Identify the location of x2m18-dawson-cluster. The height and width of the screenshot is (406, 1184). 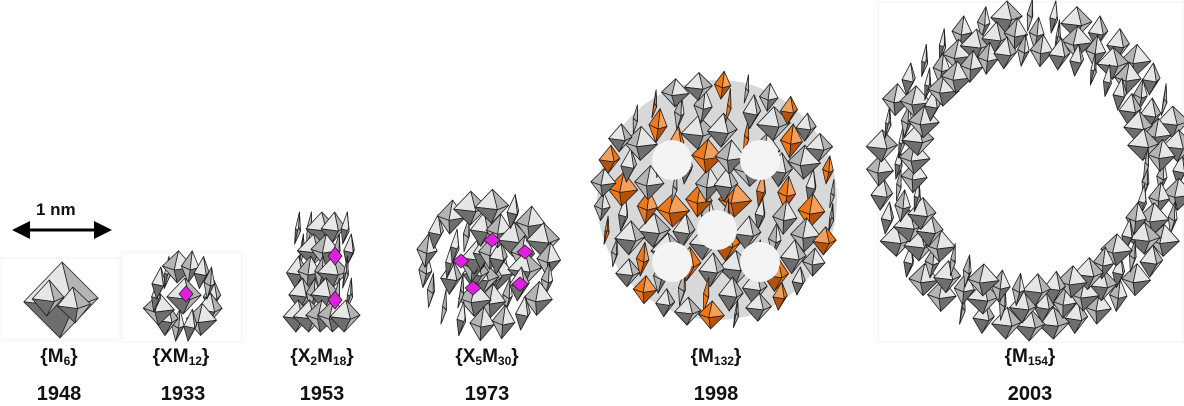
(321, 272).